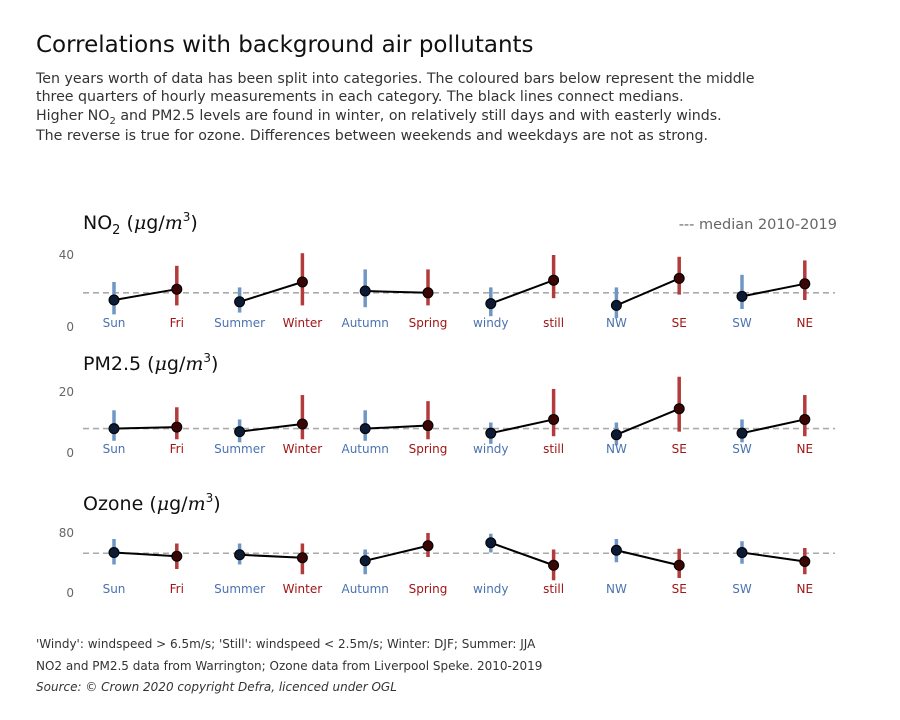  What do you see at coordinates (193, 223) in the screenshot?
I see `no2-title-paren-close: )` at bounding box center [193, 223].